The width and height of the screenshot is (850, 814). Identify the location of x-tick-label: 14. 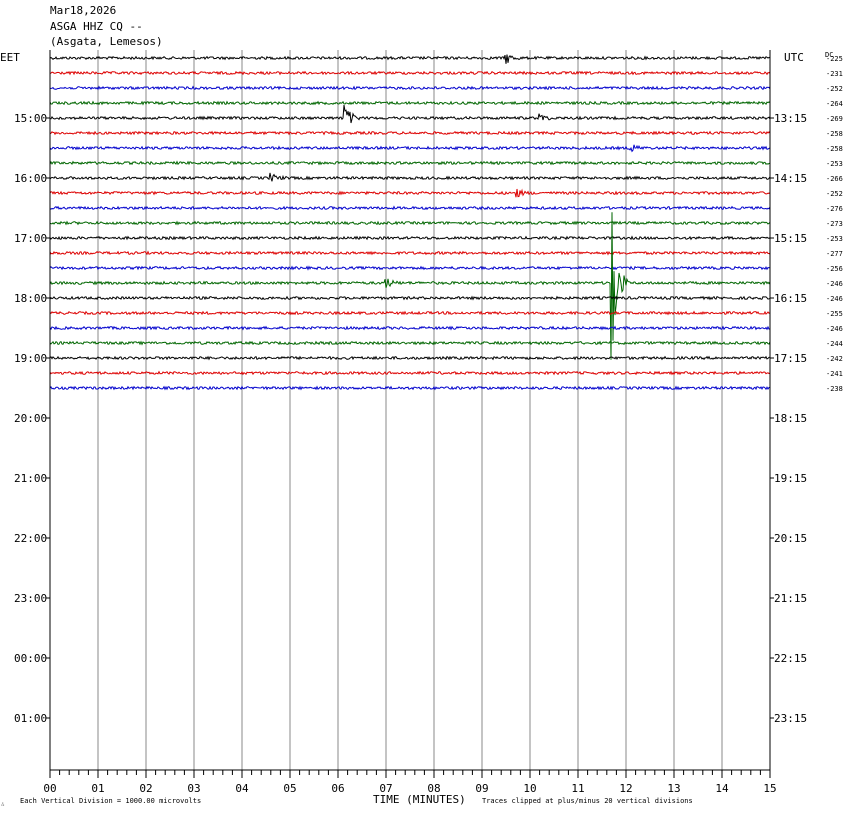
(722, 788).